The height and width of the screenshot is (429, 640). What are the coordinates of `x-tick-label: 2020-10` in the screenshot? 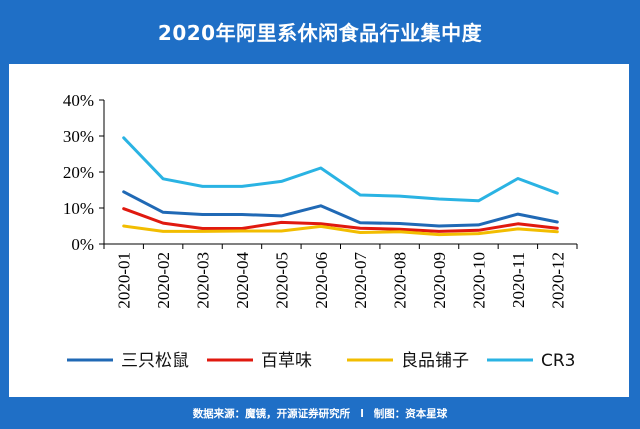 It's located at (478, 280).